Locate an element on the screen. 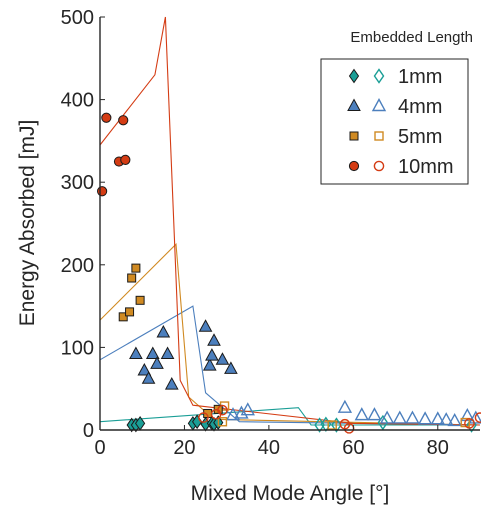 This screenshot has width=481, height=514. y-tick-label: 100 is located at coordinates (77, 348).